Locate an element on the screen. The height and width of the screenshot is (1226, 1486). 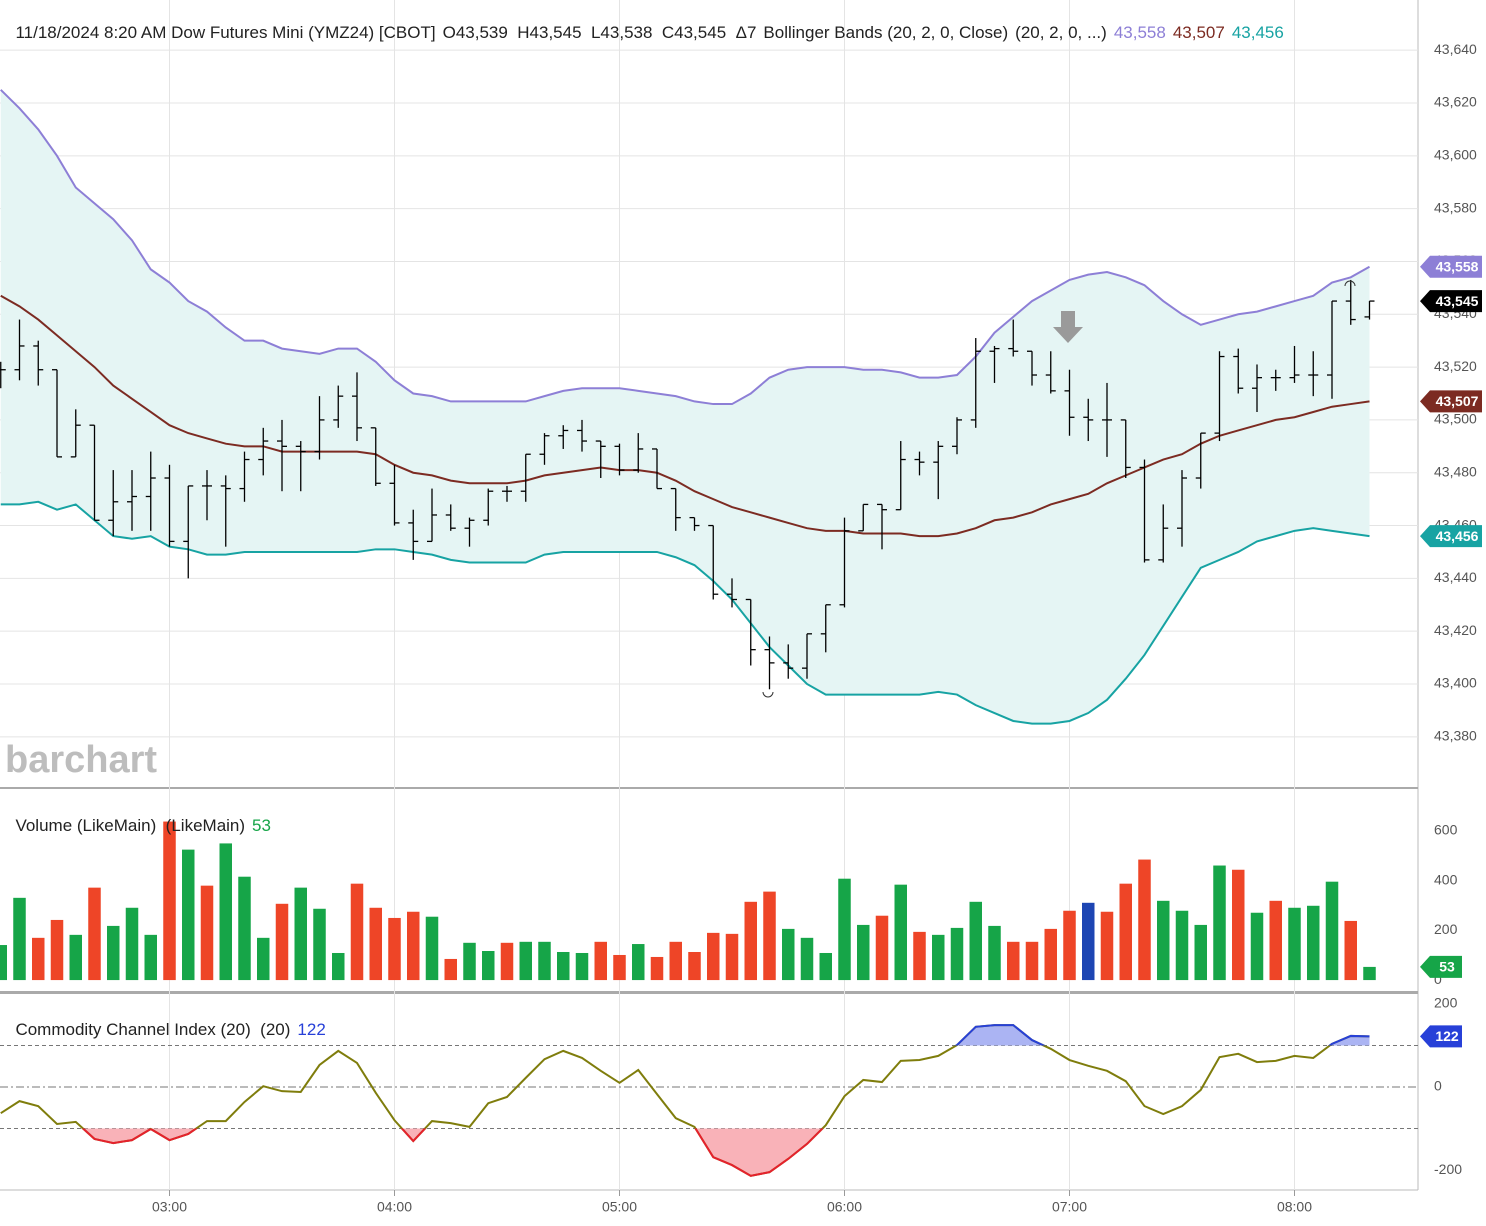
y-tick-label: 43,420 is located at coordinates (1455, 630).